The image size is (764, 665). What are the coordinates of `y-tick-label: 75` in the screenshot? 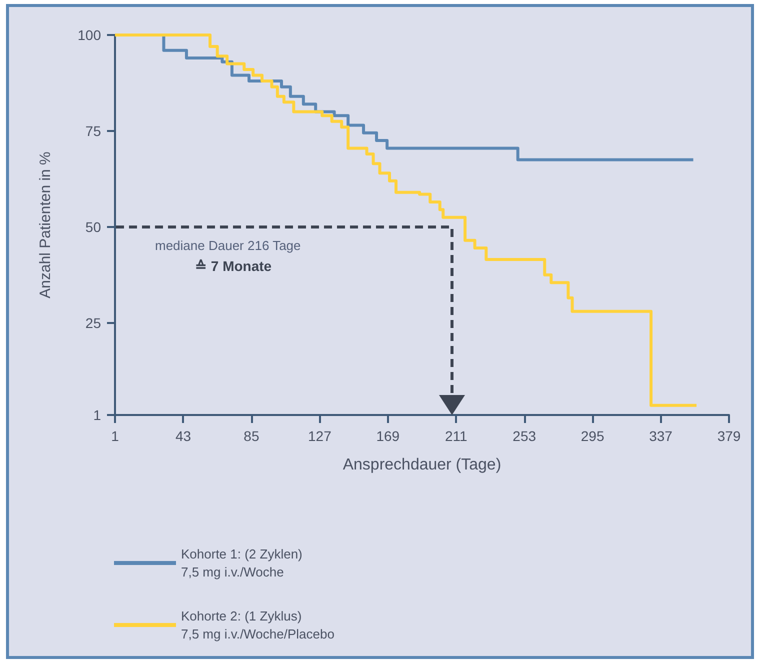 It's located at (93, 130).